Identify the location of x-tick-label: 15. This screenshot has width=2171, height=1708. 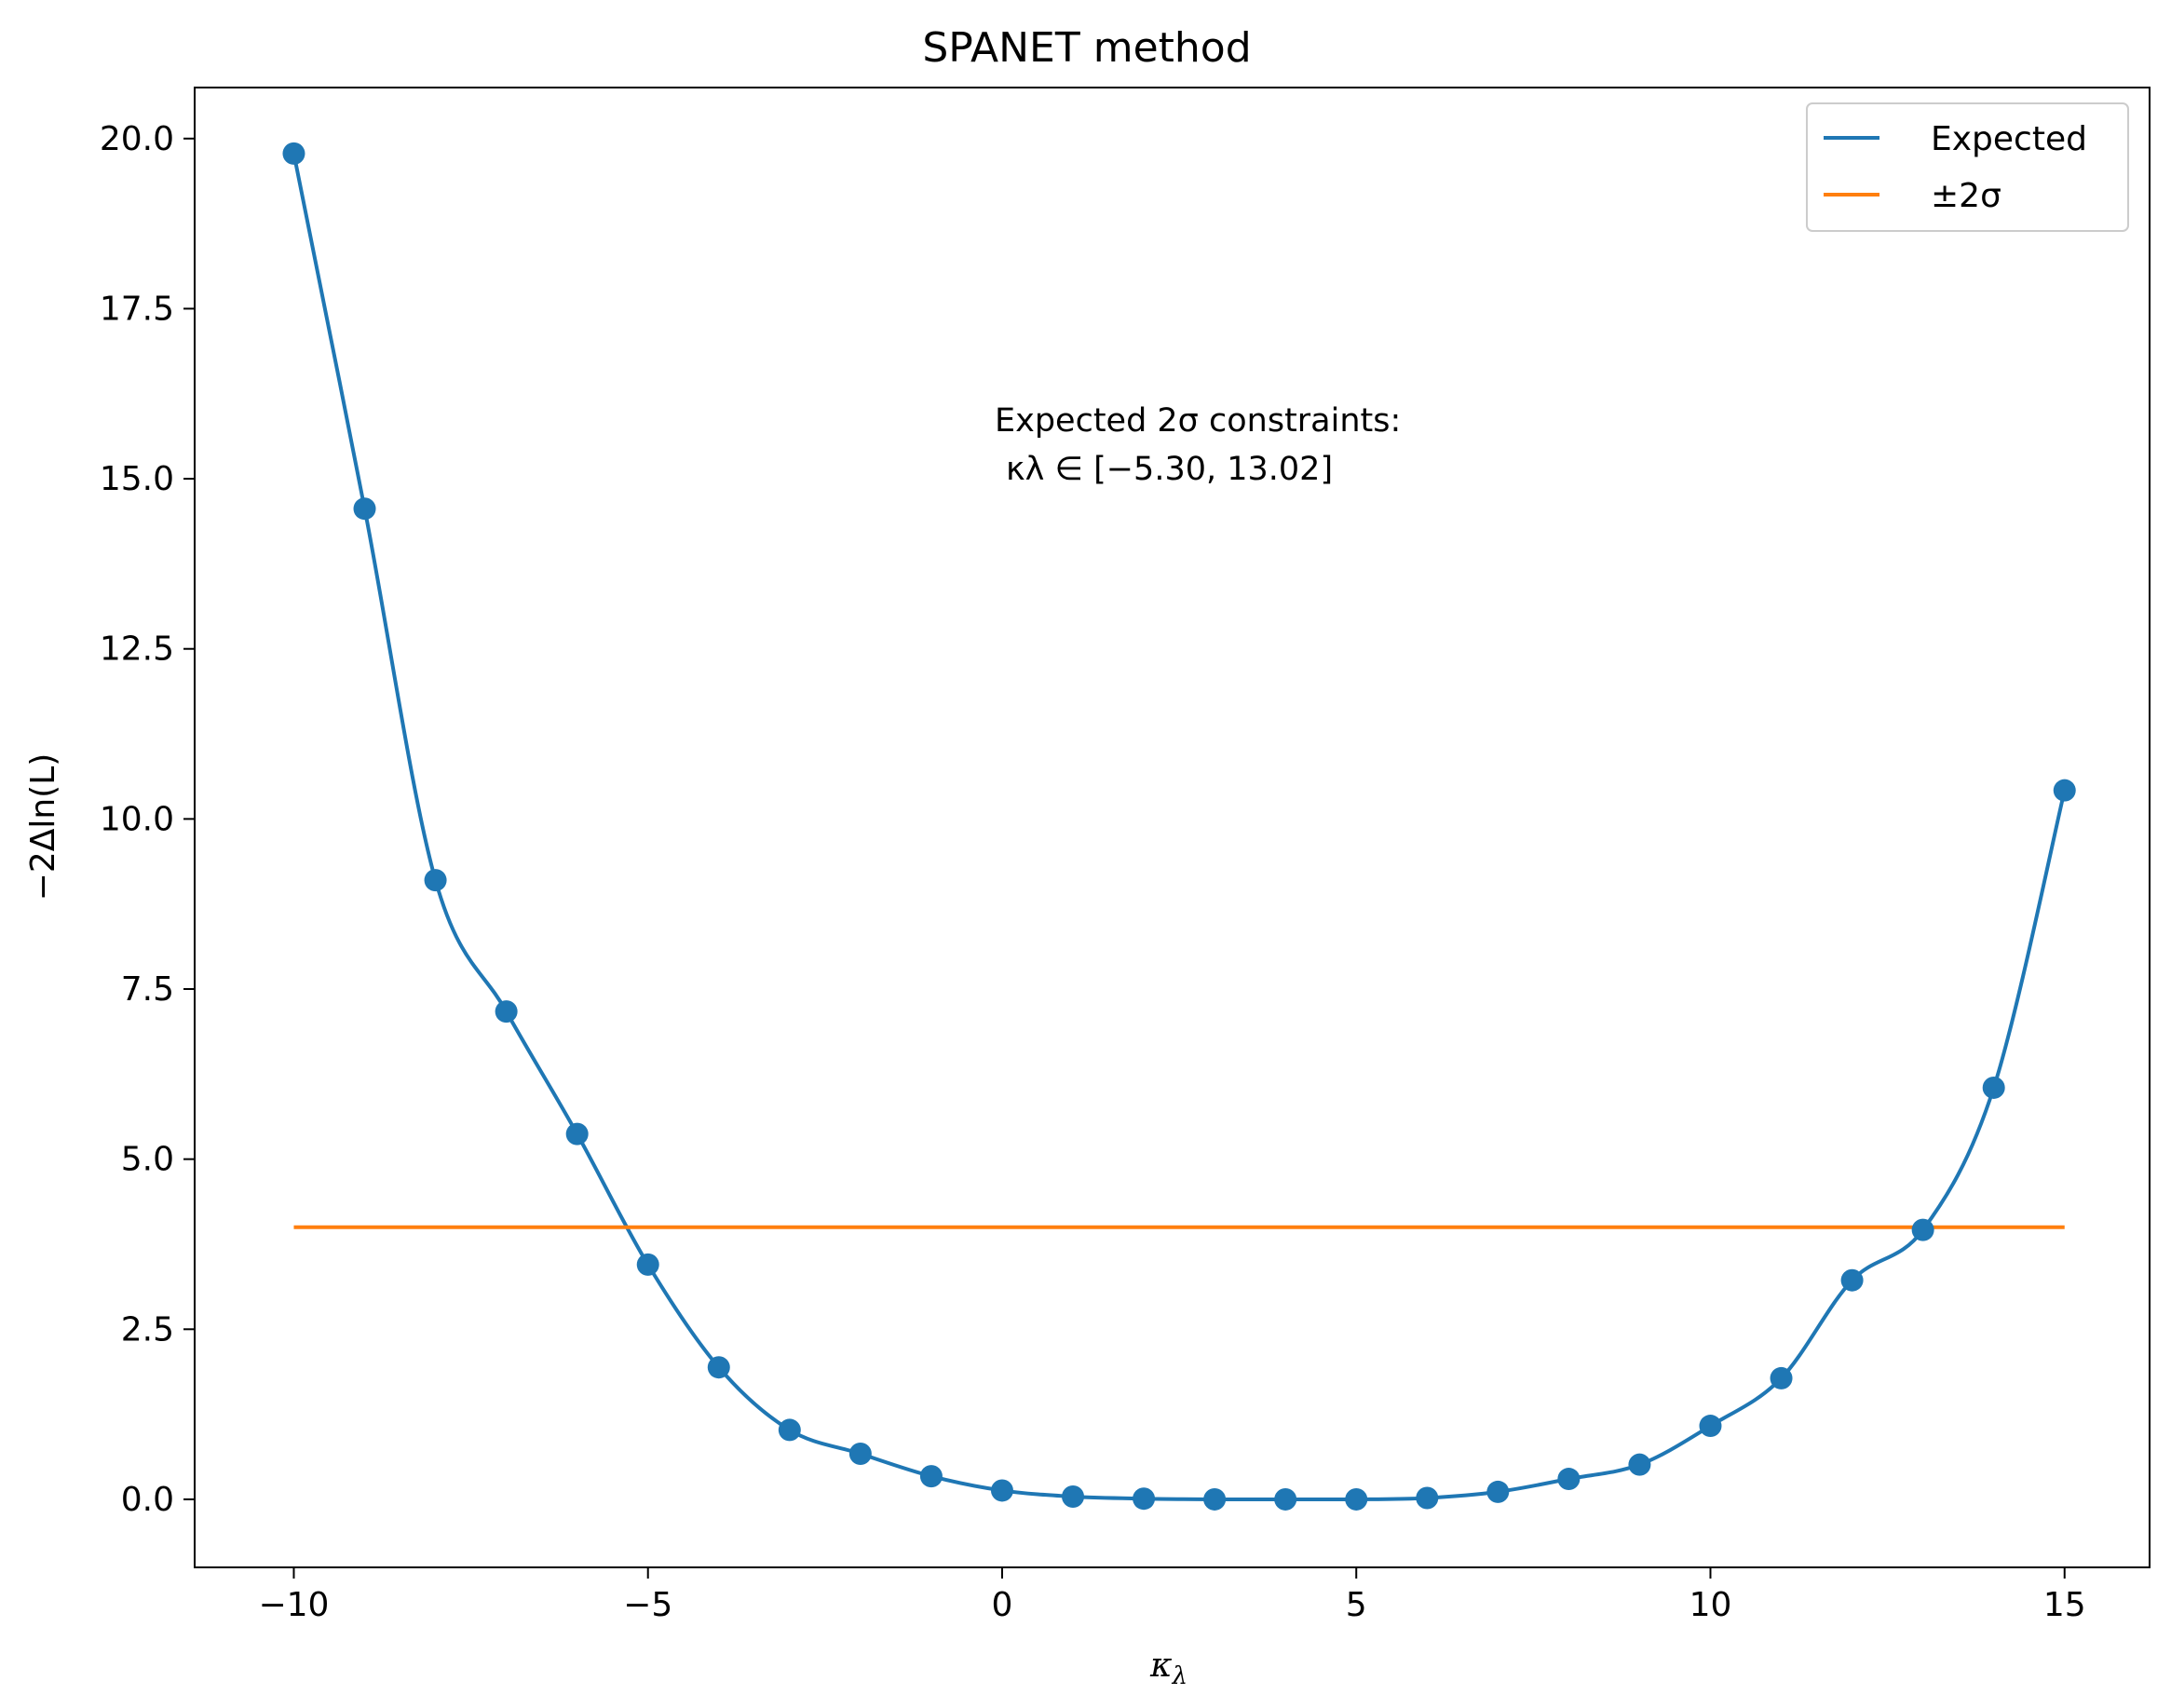
(2064, 1605).